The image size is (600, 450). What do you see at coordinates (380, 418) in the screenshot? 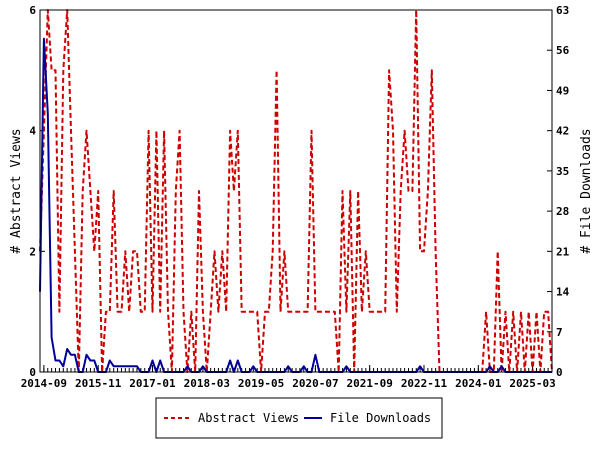
I see `legend-label-file-downloads: File Downloads` at bounding box center [380, 418].